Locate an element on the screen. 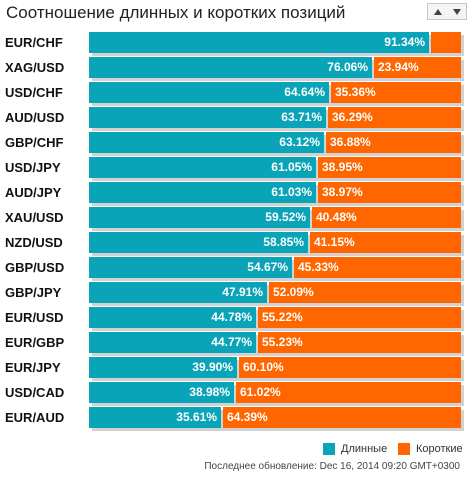 Image resolution: width=473 pixels, height=479 pixels. data-label-long: 91.34% is located at coordinates (404, 42).